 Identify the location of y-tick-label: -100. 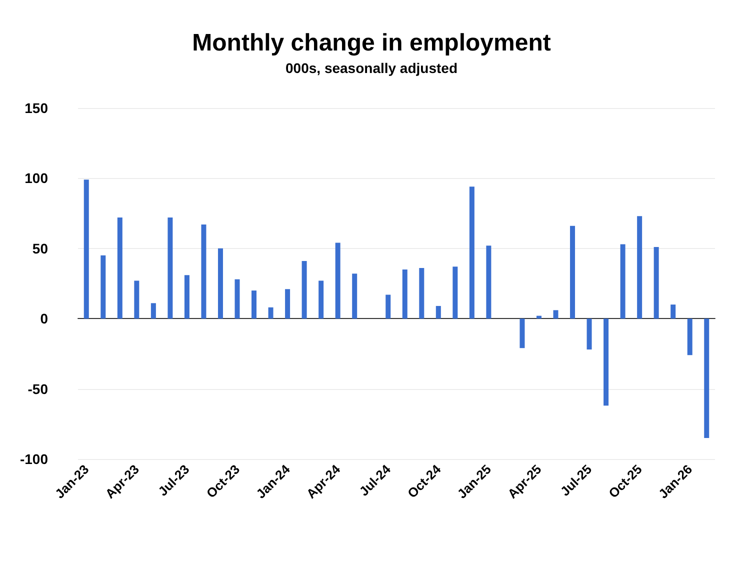
(34, 459).